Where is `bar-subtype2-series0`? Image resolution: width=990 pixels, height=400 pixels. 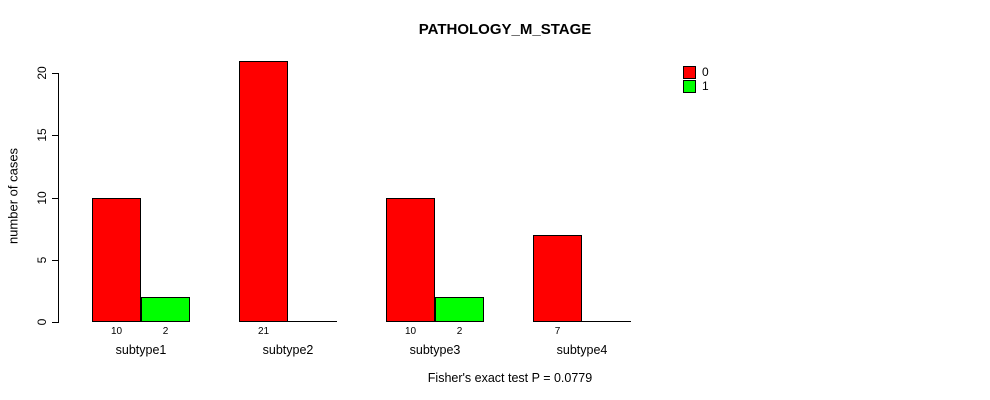
bar-subtype2-series0 is located at coordinates (263, 191).